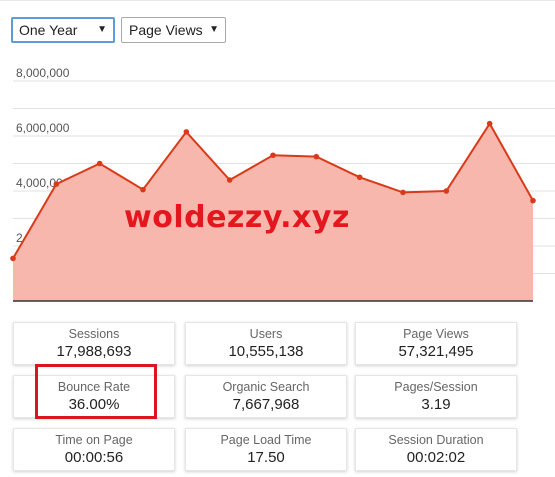 The image size is (555, 477). Describe the element at coordinates (94, 334) in the screenshot. I see `stat-label: Sessions` at that location.